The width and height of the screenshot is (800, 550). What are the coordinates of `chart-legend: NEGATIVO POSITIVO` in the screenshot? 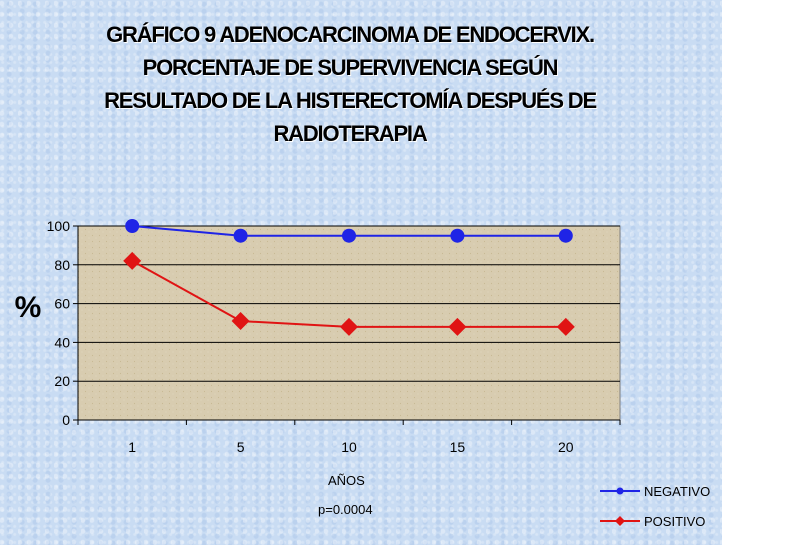 It's located at (654, 506).